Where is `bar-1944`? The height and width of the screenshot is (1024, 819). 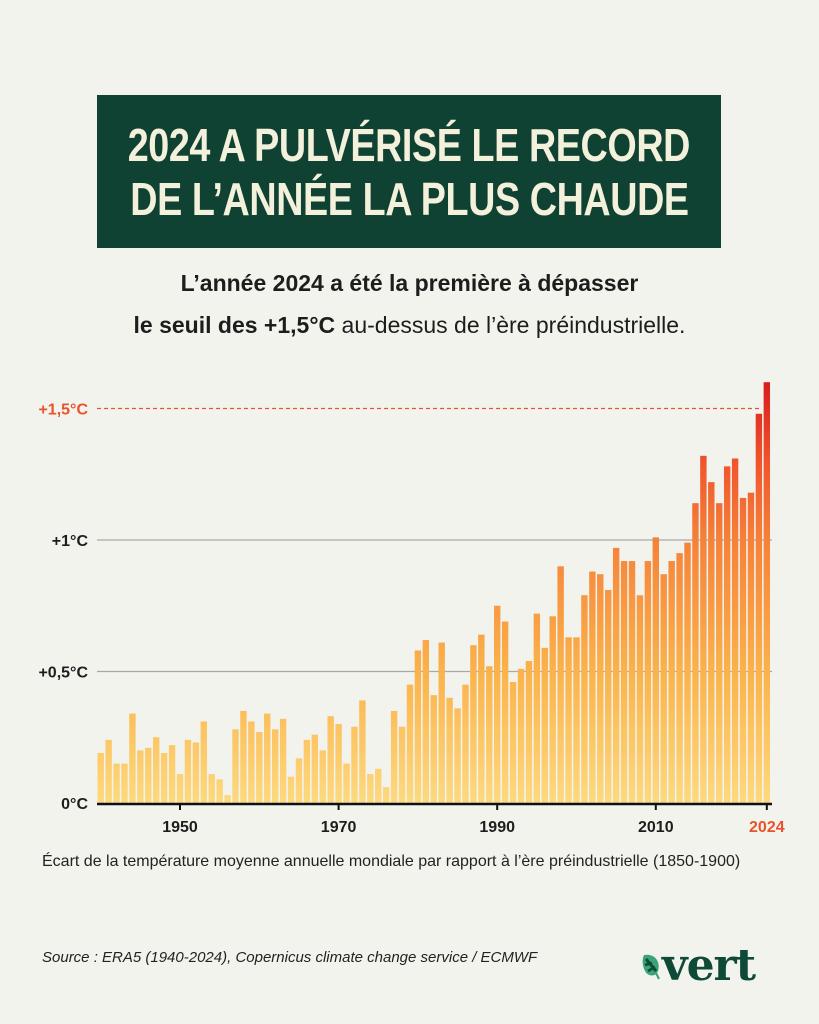
bar-1944 is located at coordinates (132, 758).